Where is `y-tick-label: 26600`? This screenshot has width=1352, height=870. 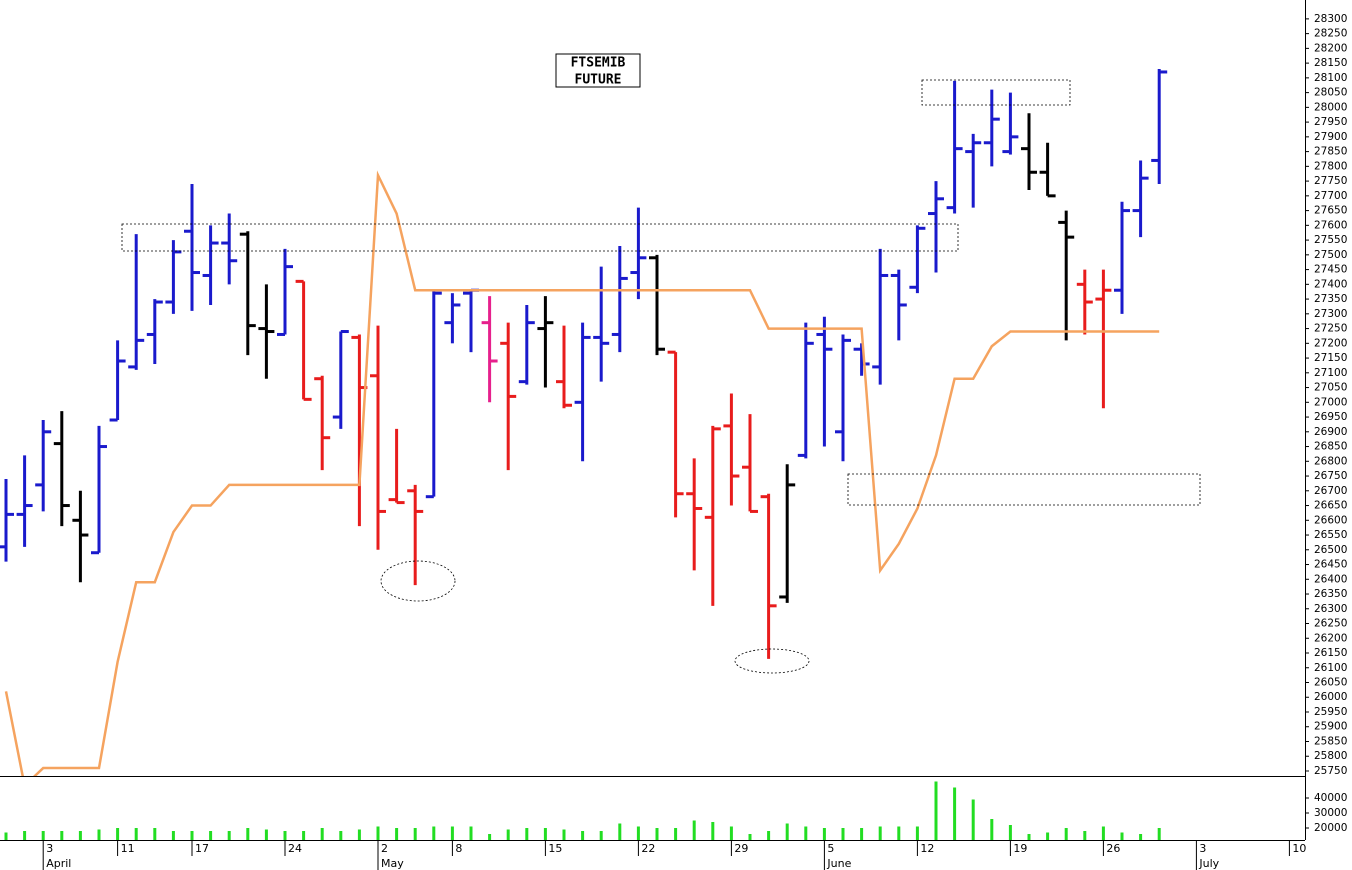
y-tick-label: 26600 is located at coordinates (1330, 520).